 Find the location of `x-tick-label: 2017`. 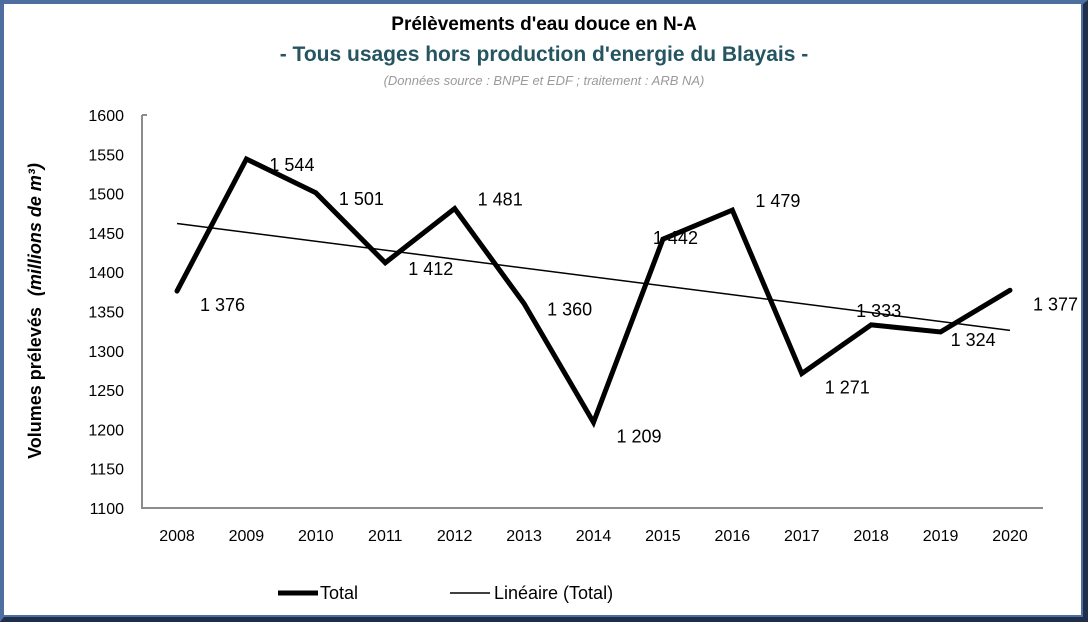

x-tick-label: 2017 is located at coordinates (802, 536).